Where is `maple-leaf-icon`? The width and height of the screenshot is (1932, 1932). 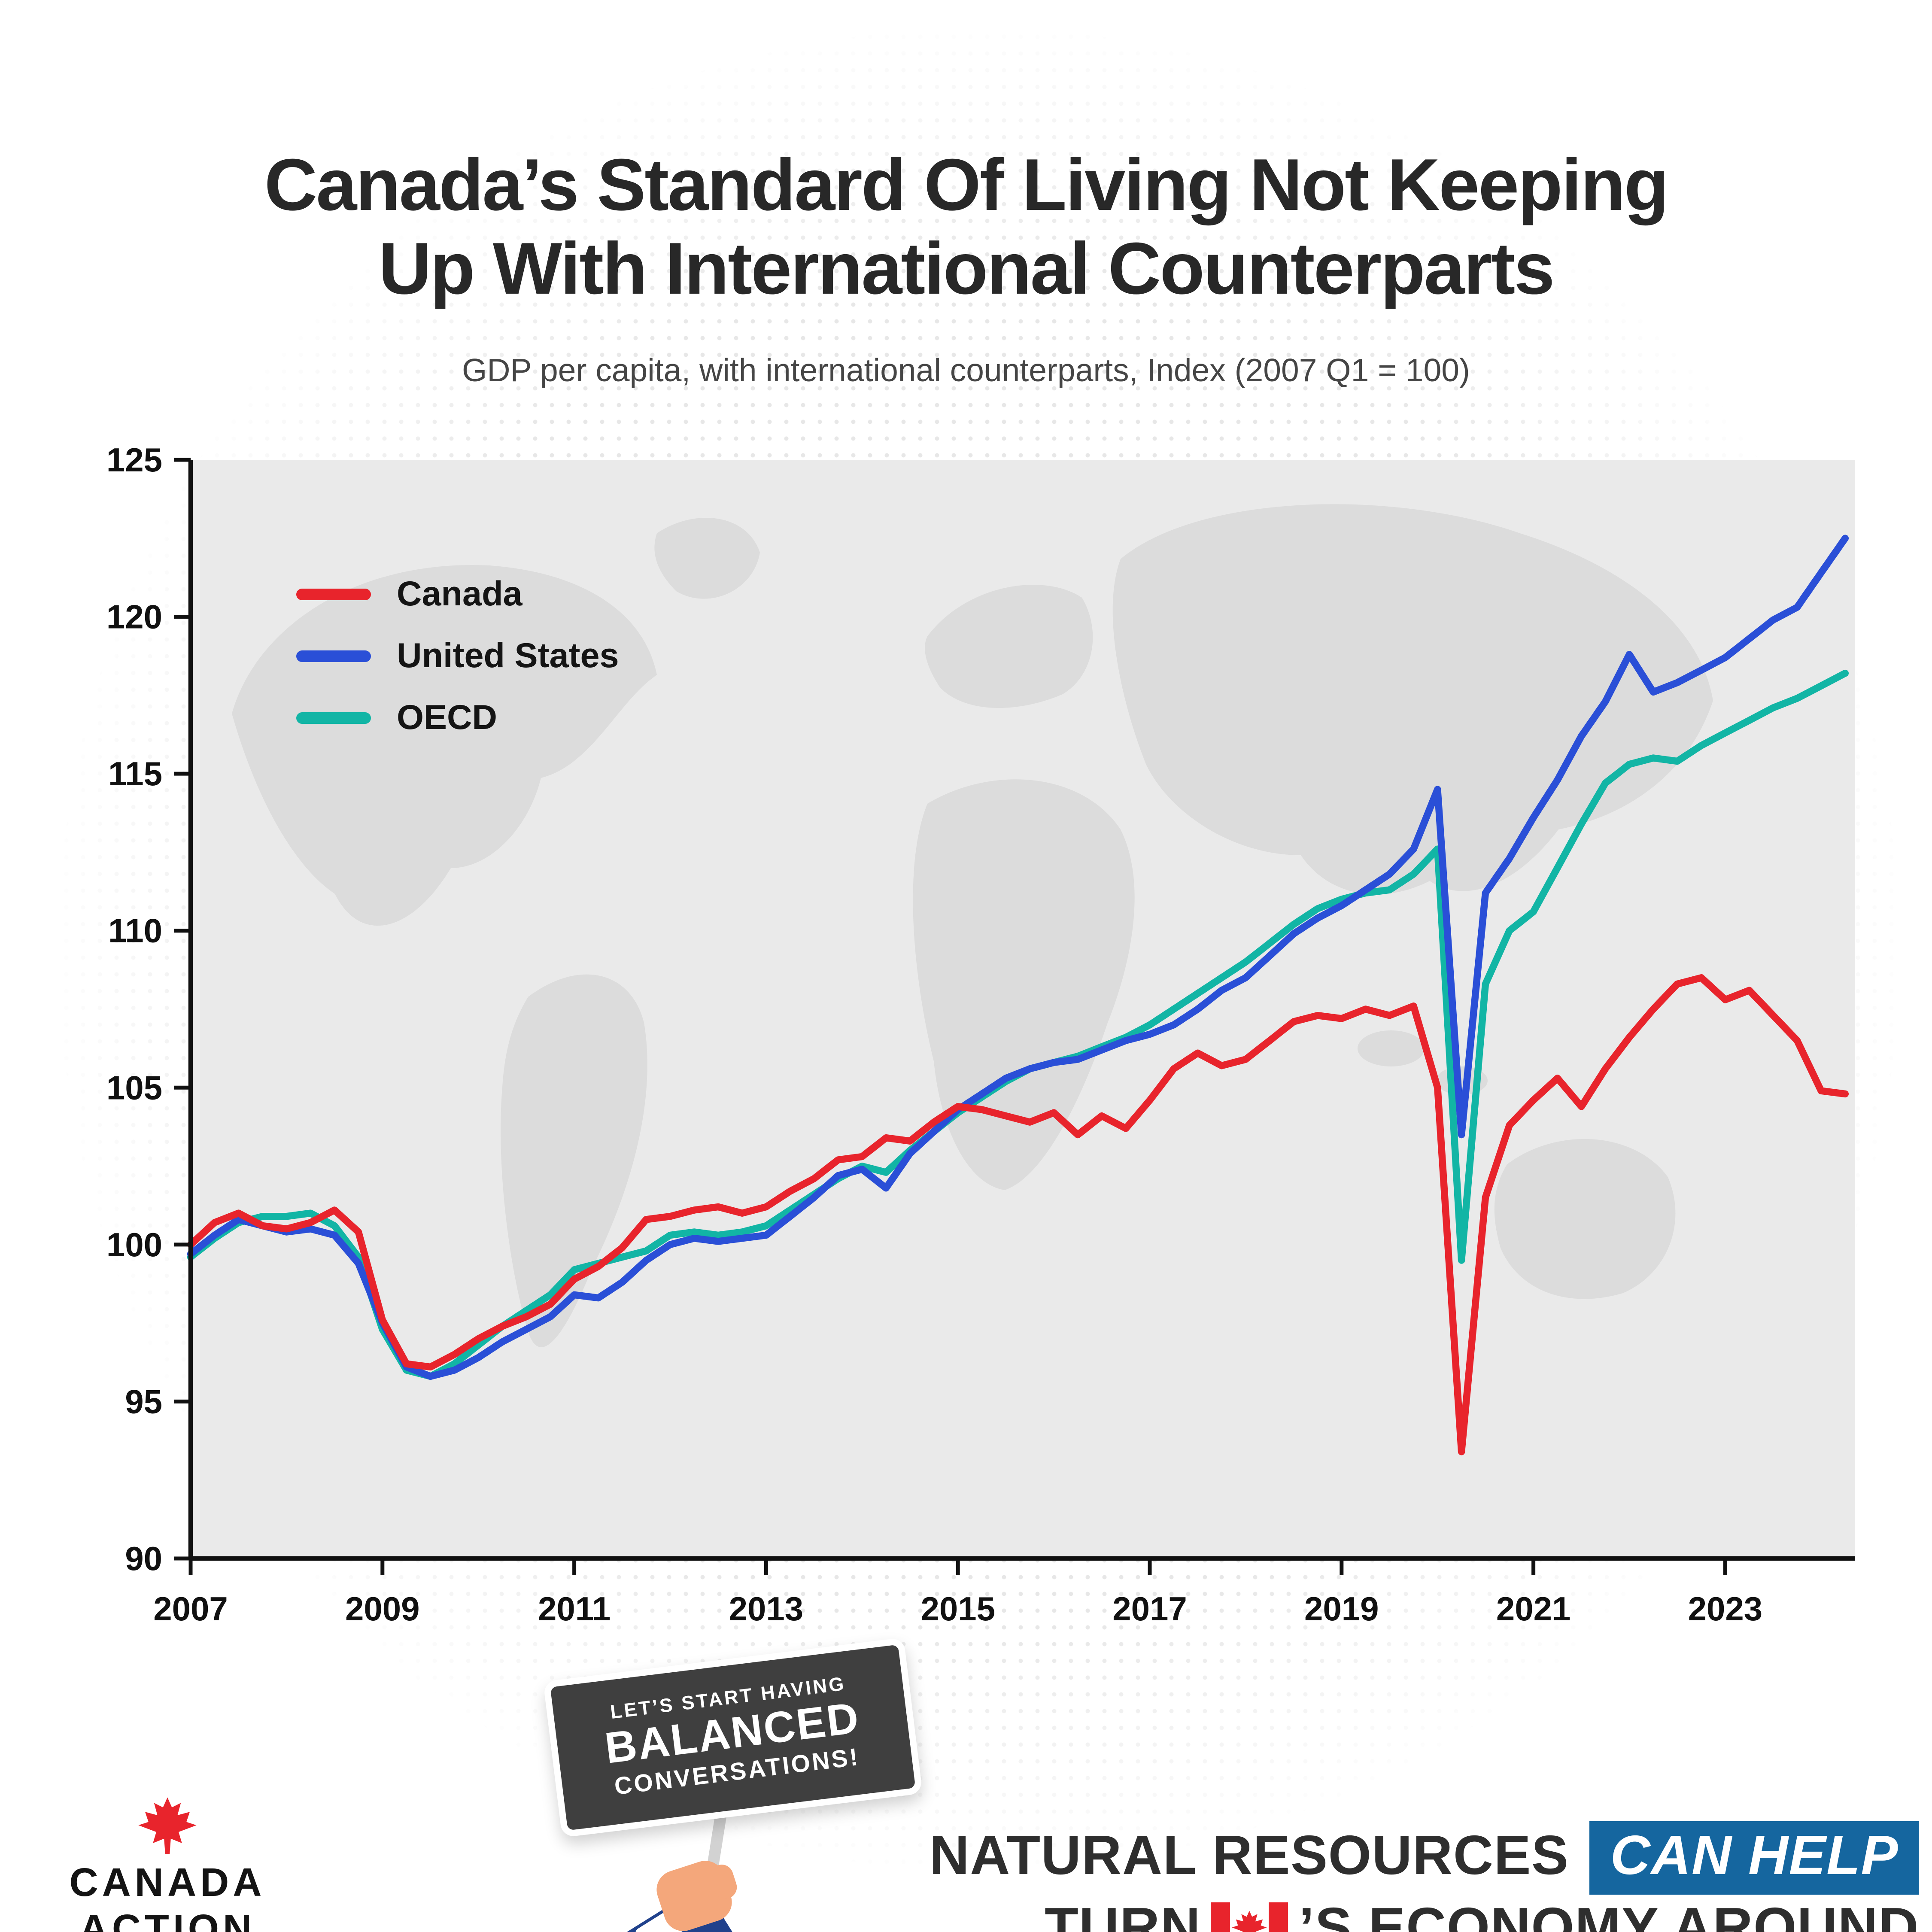 maple-leaf-icon is located at coordinates (167, 1826).